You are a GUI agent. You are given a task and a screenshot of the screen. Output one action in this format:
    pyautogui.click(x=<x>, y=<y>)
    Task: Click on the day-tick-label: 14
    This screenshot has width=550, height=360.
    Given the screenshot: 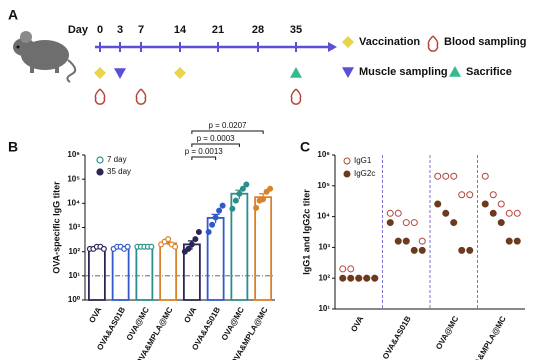 What is the action you would take?
    pyautogui.click(x=180, y=30)
    